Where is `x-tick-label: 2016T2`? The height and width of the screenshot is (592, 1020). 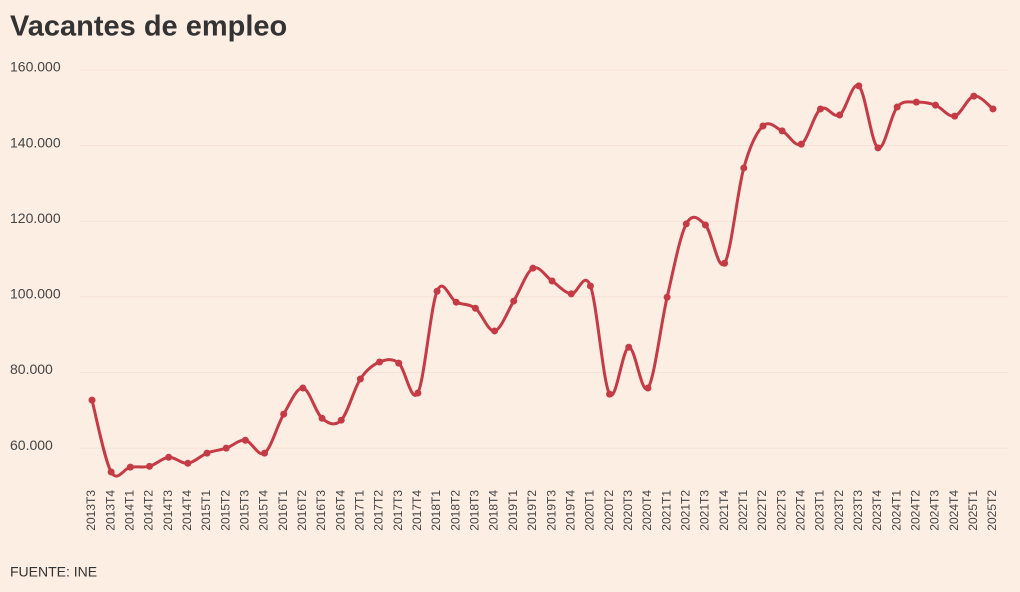
x-tick-label: 2016T2 is located at coordinates (302, 510).